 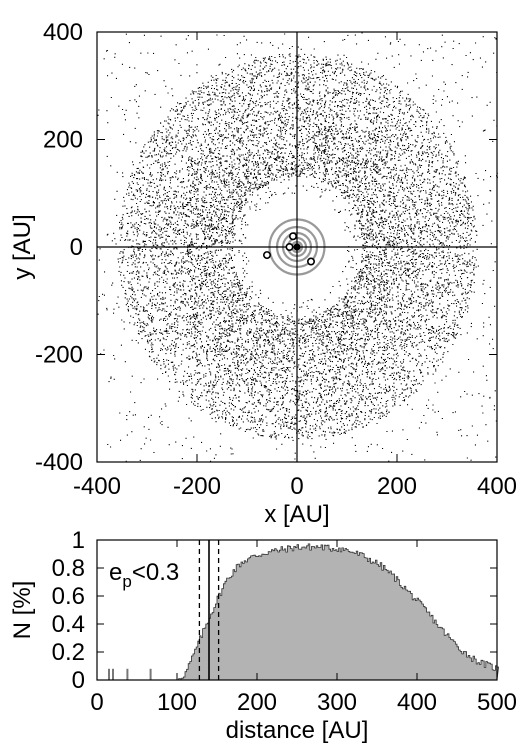 What do you see at coordinates (68, 624) in the screenshot?
I see `hist-ytick-label-3: 0.4` at bounding box center [68, 624].